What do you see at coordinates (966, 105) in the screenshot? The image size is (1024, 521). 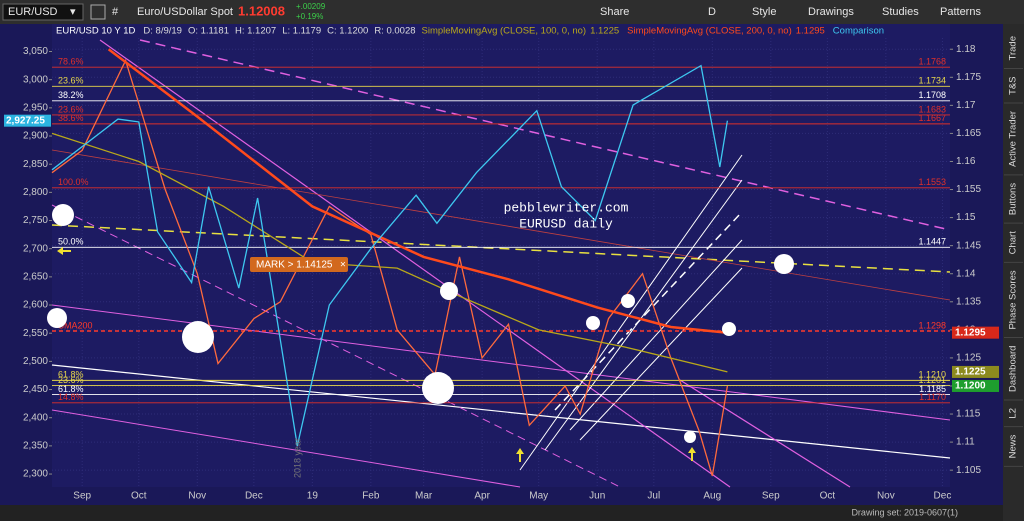 I see `y-tick-label: 1.17` at bounding box center [966, 105].